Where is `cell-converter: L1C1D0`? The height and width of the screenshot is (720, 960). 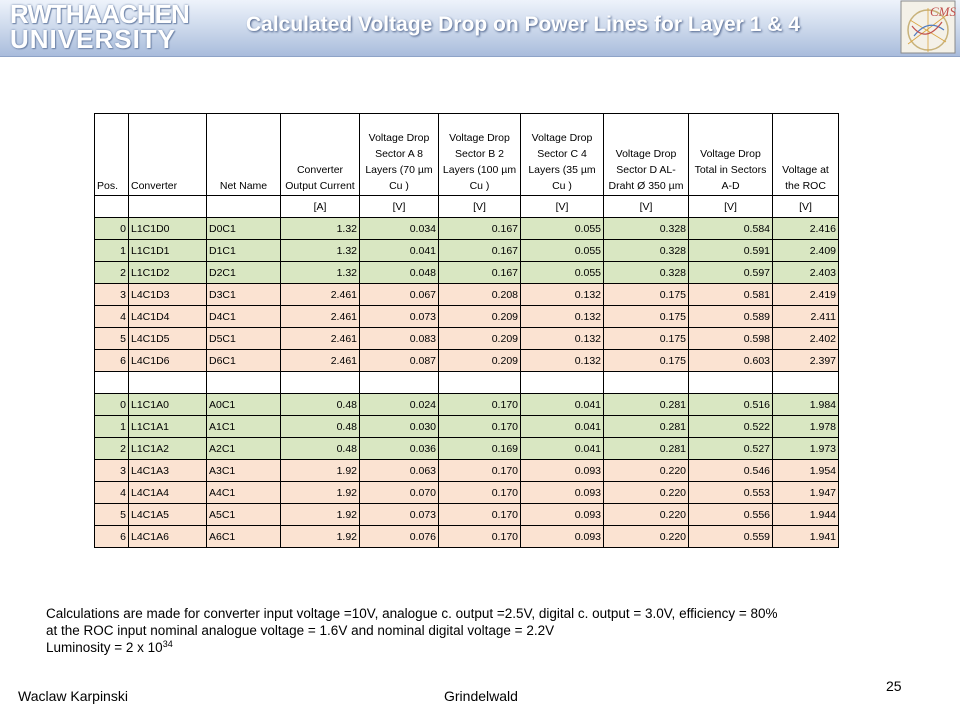
cell-converter: L1C1D0 is located at coordinates (167, 228).